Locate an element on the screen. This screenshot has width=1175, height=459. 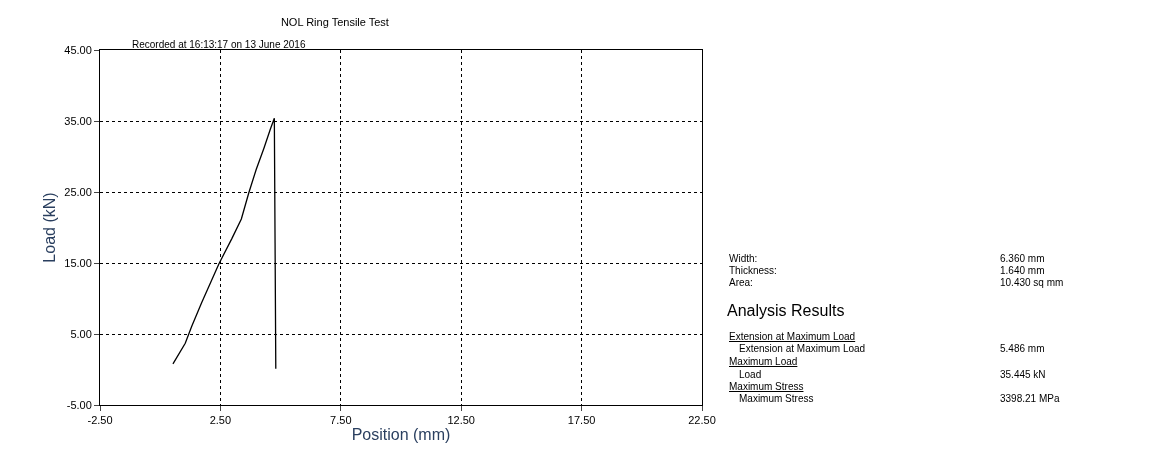
text: 6.360 mm is located at coordinates (1022, 258).